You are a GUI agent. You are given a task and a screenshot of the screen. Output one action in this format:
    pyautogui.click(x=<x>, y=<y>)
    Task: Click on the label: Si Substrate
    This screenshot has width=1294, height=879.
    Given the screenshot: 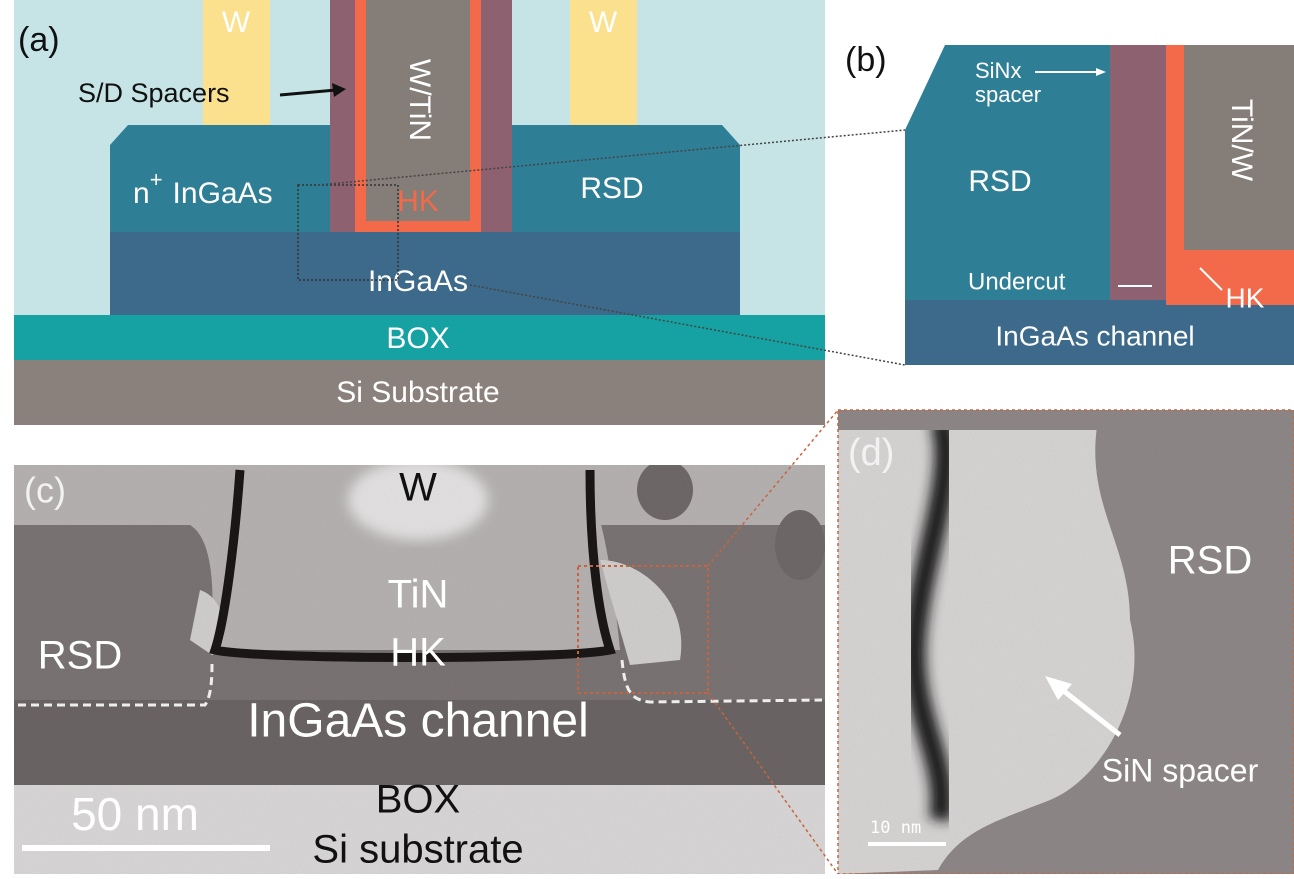 What is the action you would take?
    pyautogui.click(x=417, y=392)
    